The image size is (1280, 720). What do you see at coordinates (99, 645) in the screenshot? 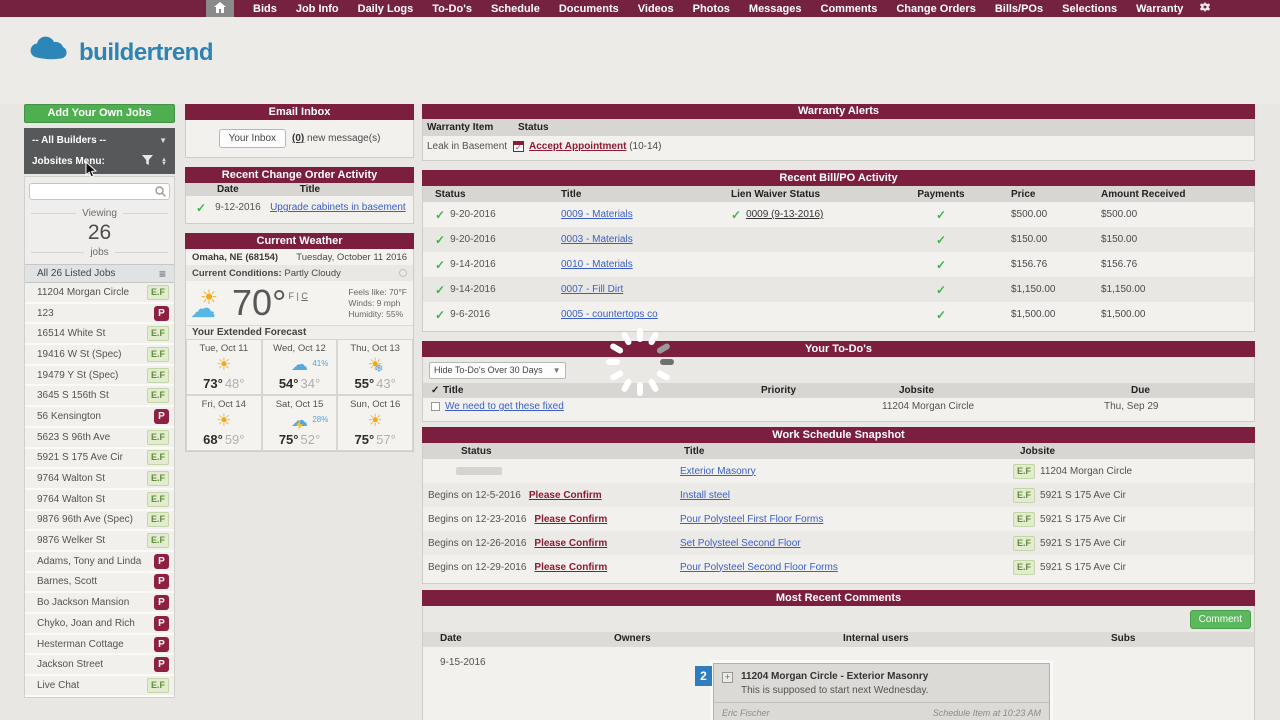
I see `jobsite-list-item: Hesterman Cottage P` at bounding box center [99, 645].